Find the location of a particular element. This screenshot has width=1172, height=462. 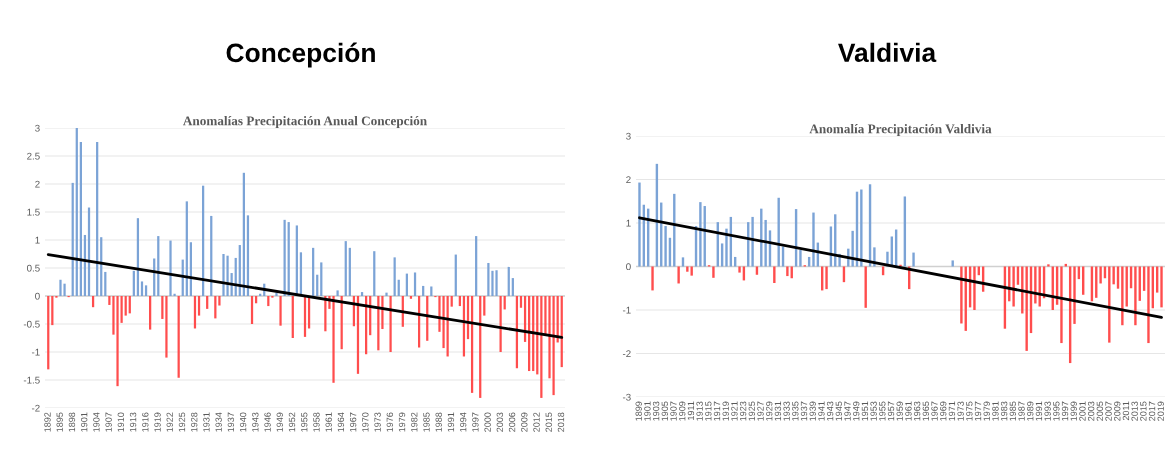

x-tick-label: 1991 is located at coordinates (451, 422).